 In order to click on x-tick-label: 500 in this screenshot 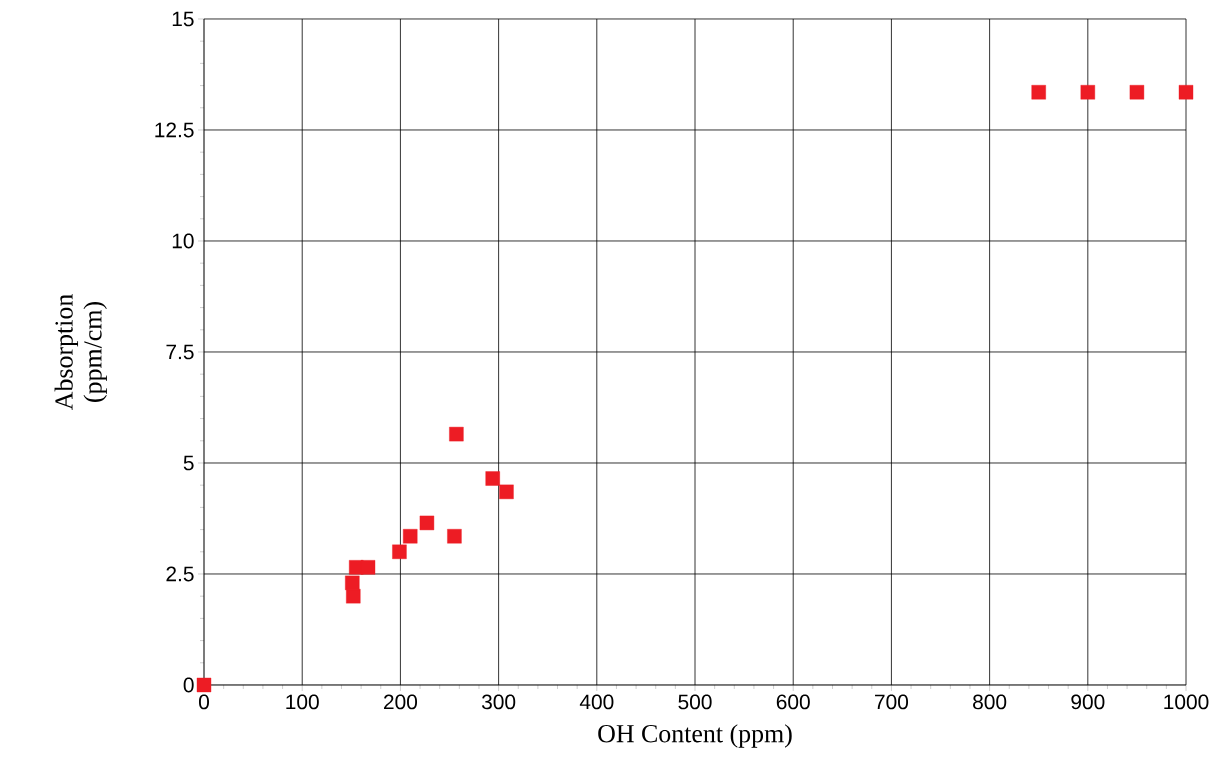, I will do `click(695, 702)`.